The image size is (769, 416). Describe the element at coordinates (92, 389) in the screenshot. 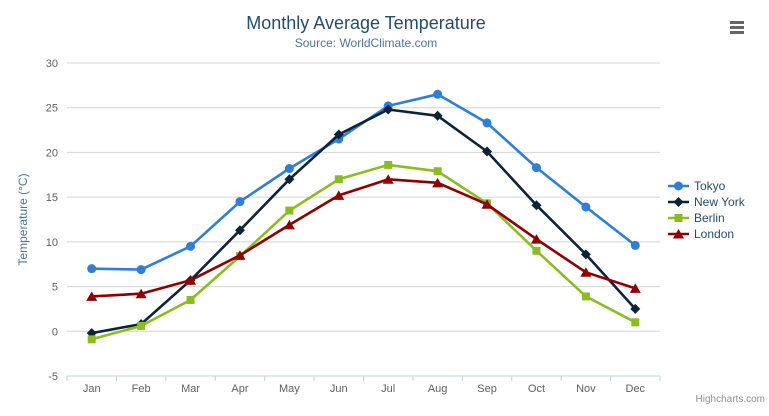

I see `x-tick-label: Jan` at that location.